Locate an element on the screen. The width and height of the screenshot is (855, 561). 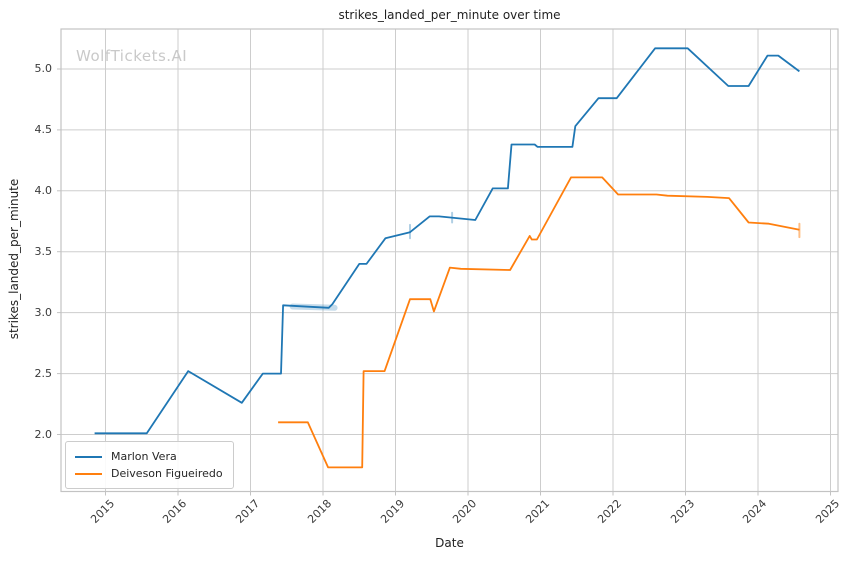
legend-item: Marlon Vera is located at coordinates (149, 456).